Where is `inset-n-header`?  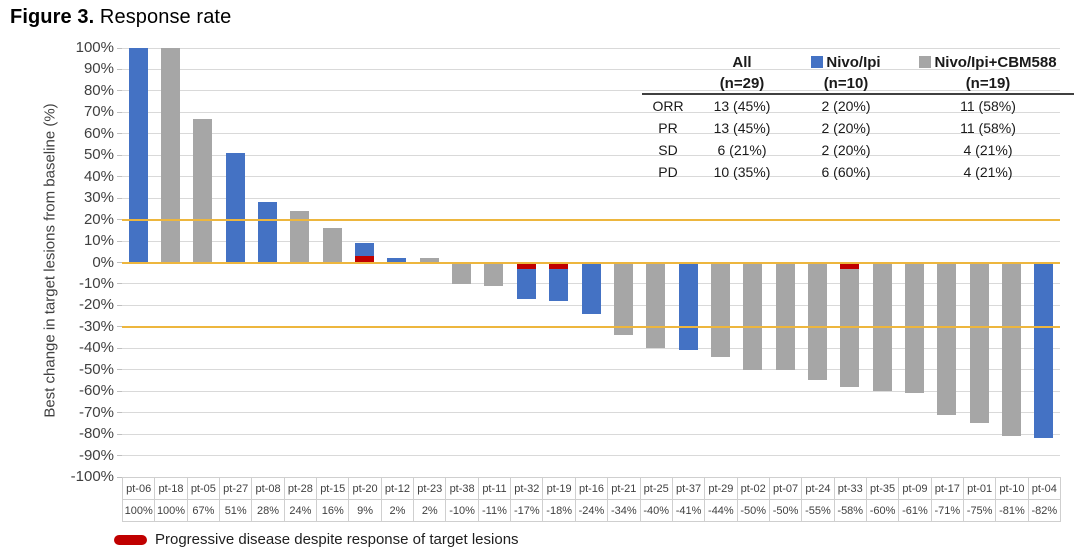
inset-n-header is located at coordinates (668, 84).